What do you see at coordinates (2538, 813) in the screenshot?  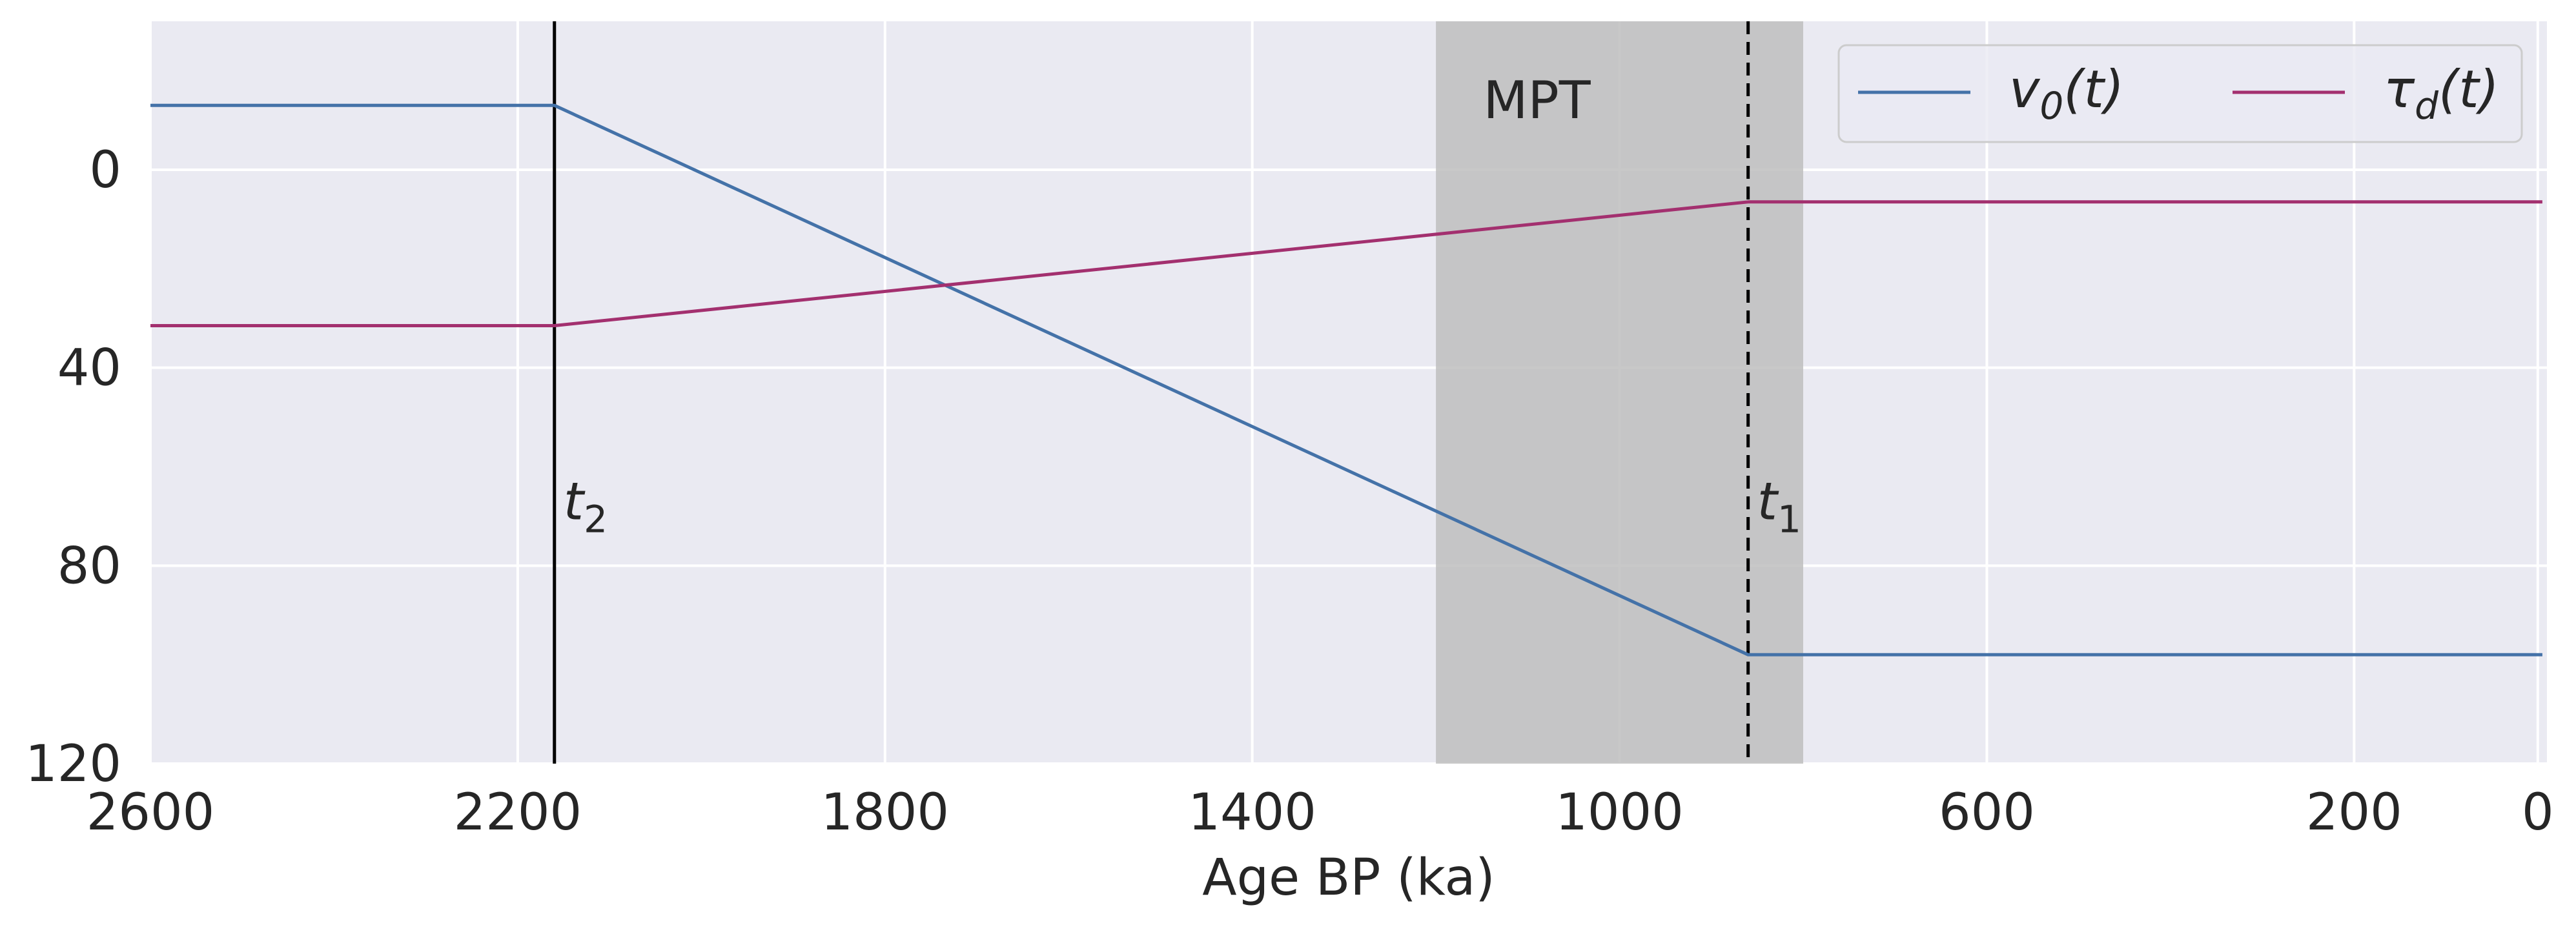 I see `x-tick-label: 0` at bounding box center [2538, 813].